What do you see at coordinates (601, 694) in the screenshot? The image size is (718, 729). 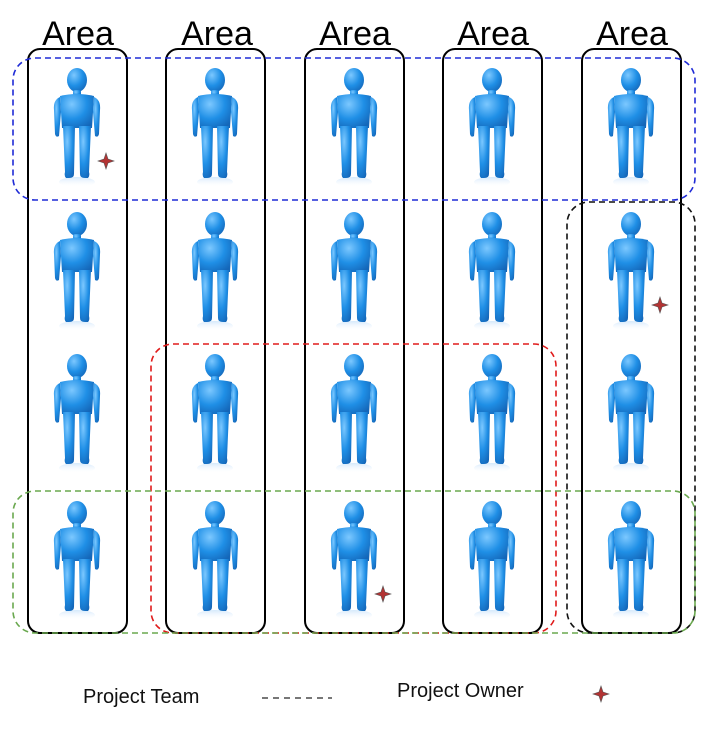 I see `legend-owner-marker` at bounding box center [601, 694].